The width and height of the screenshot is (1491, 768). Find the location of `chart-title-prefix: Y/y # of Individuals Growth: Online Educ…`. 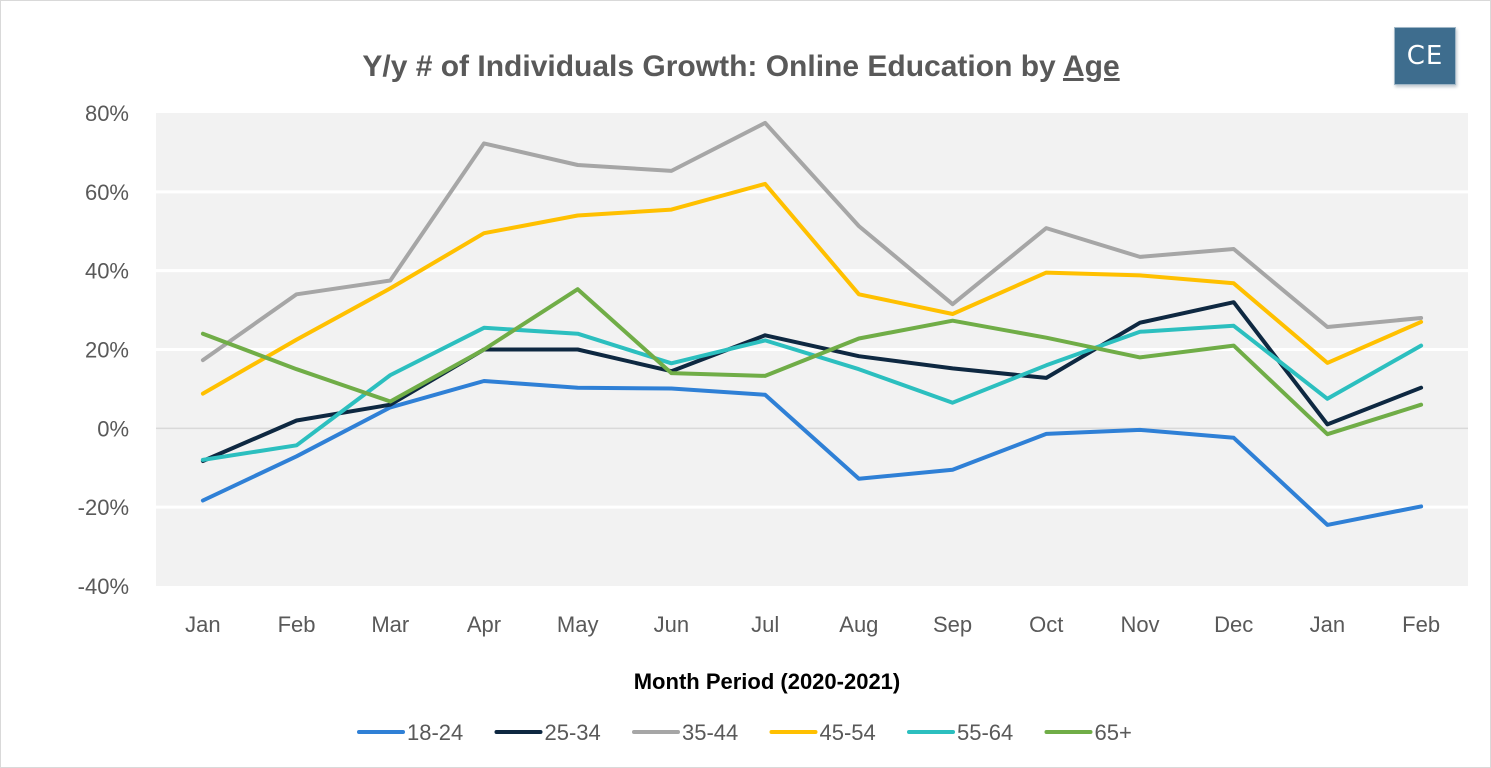

chart-title-prefix: Y/y # of Individuals Growth: Online Educ… is located at coordinates (712, 66).